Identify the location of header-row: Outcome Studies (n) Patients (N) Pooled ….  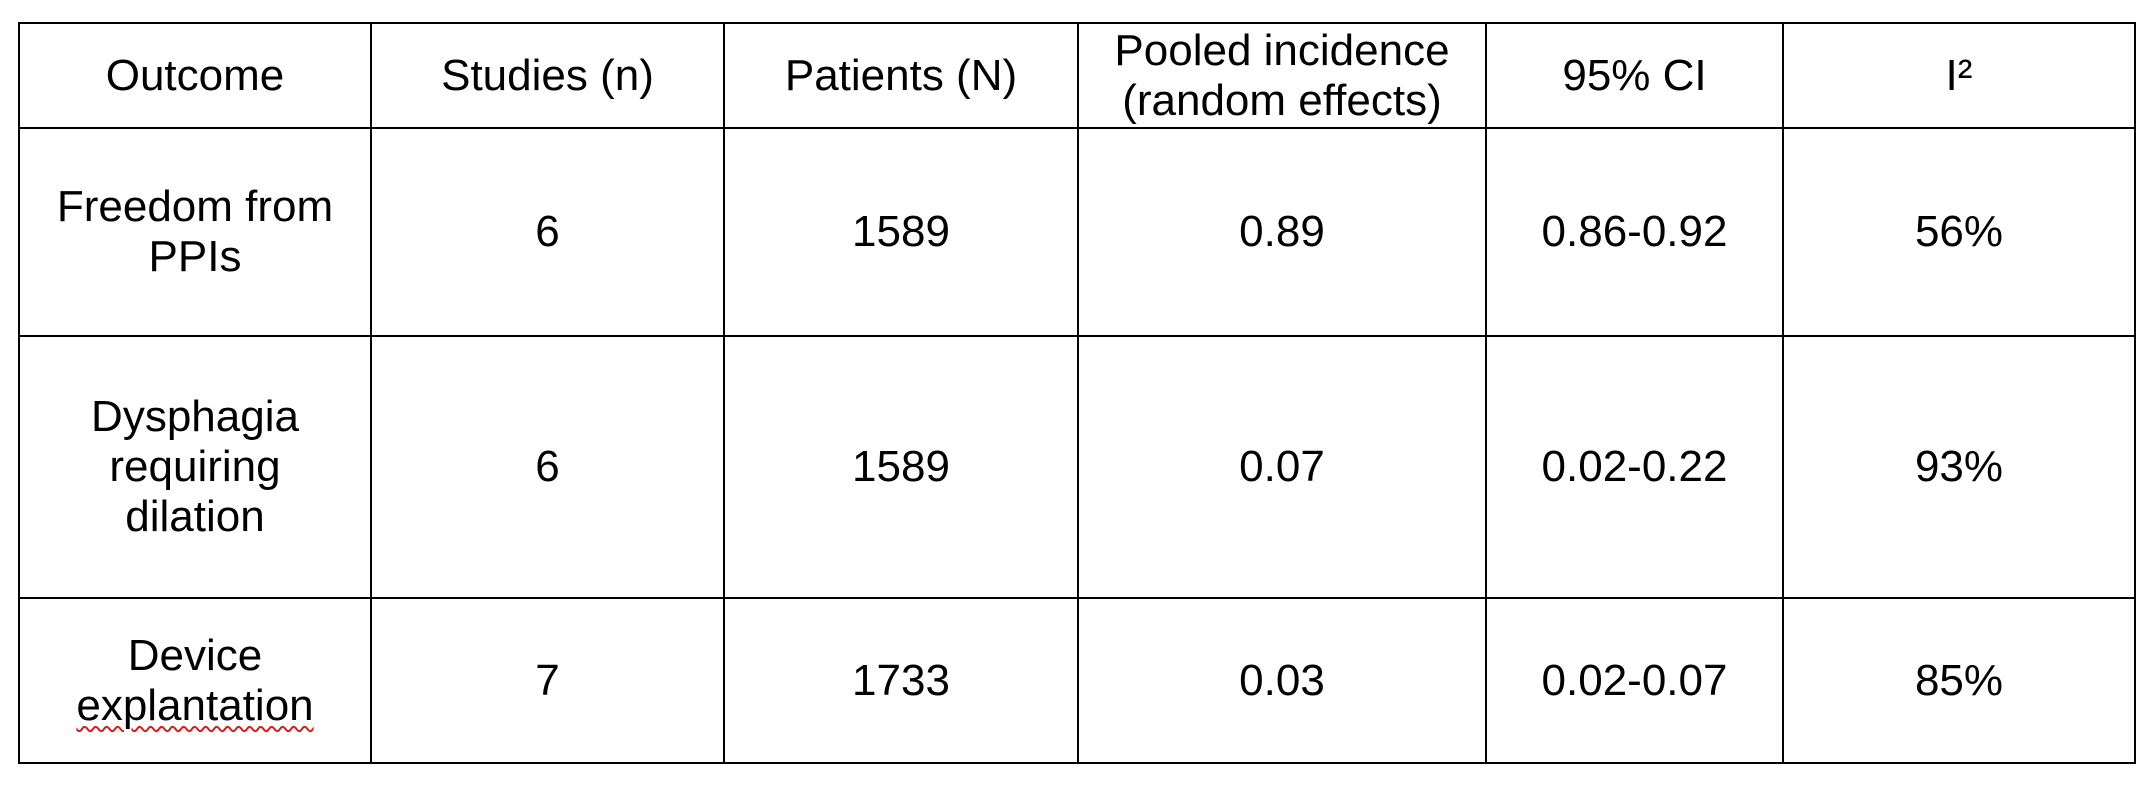
(1077, 75).